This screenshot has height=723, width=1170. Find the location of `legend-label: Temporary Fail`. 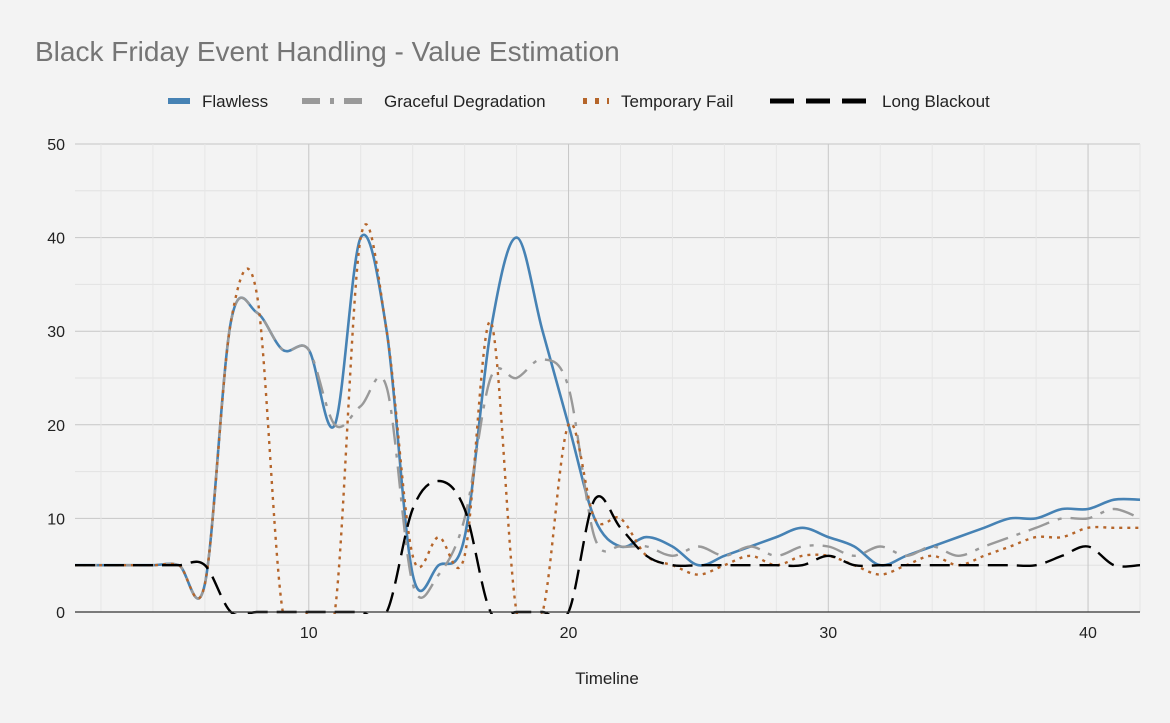

legend-label: Temporary Fail is located at coordinates (677, 101).